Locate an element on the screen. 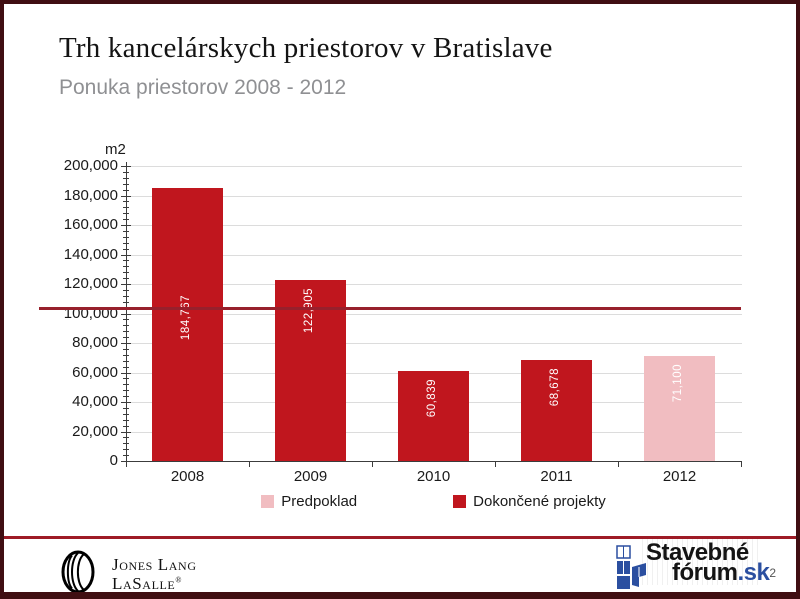 The image size is (800, 599). stavebne-forum-text: Stavebné fórum.sk is located at coordinates (711, 563).